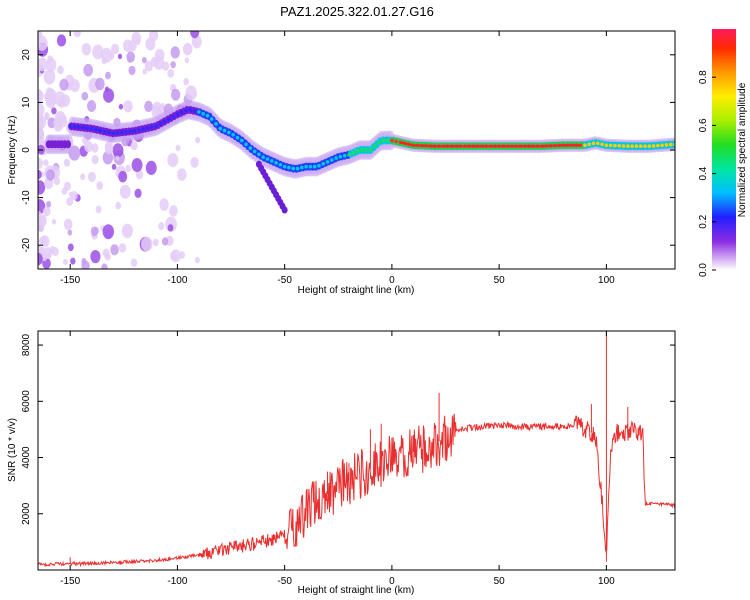  Describe the element at coordinates (26, 401) in the screenshot. I see `snr-ytick-label: 6000` at that location.